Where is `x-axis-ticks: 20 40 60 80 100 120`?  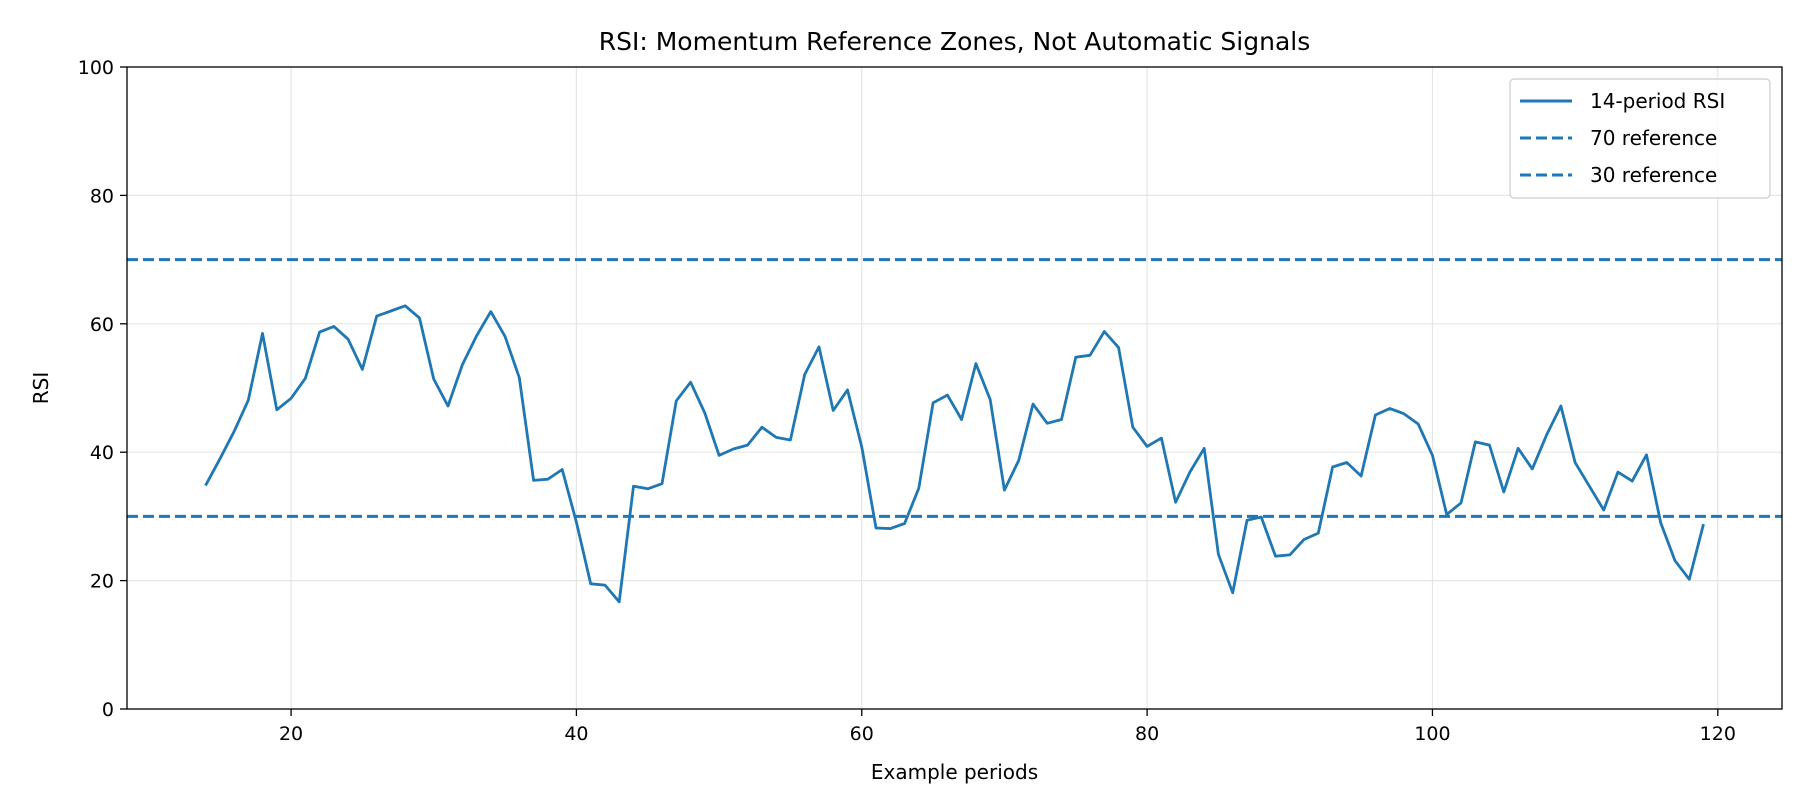 x-axis-ticks: 20 40 60 80 100 120 is located at coordinates (1007, 727).